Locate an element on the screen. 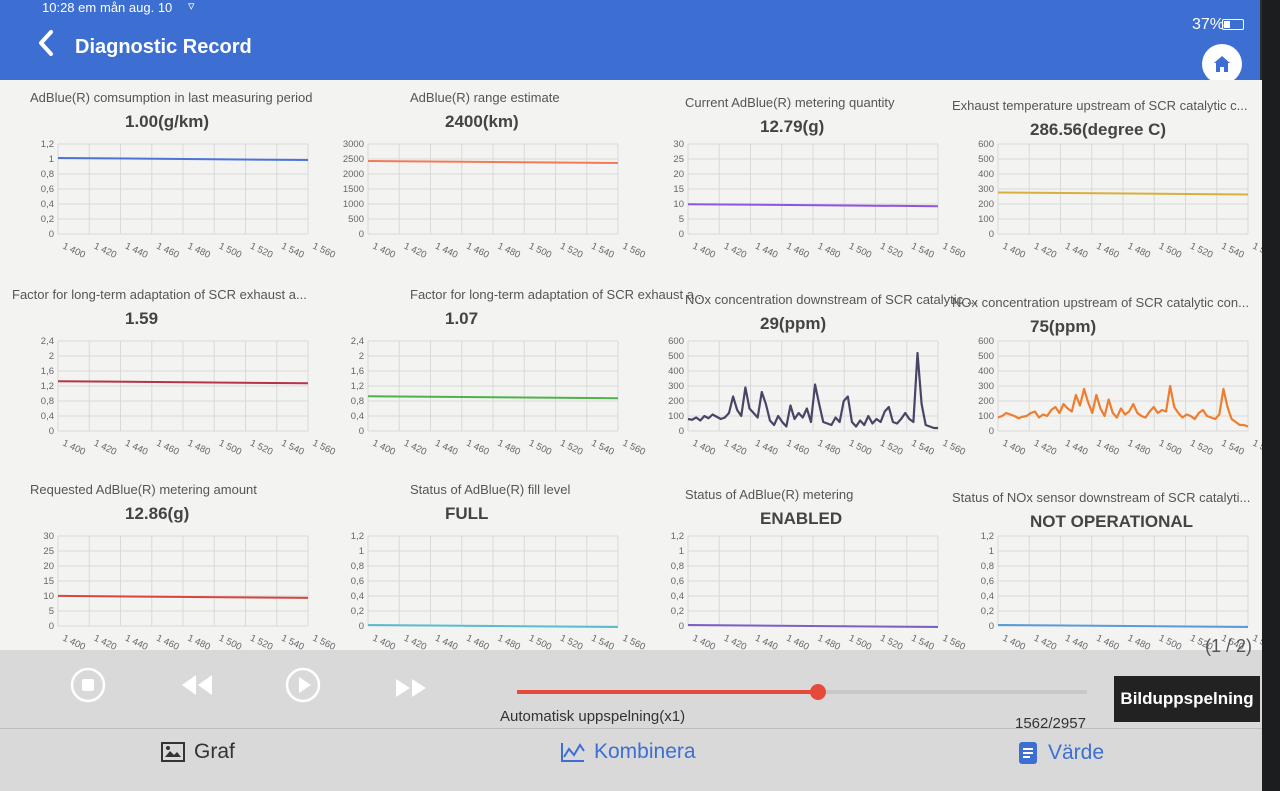 The image size is (1280, 791). y-tick-label: 0,2 is located at coordinates (47, 219).